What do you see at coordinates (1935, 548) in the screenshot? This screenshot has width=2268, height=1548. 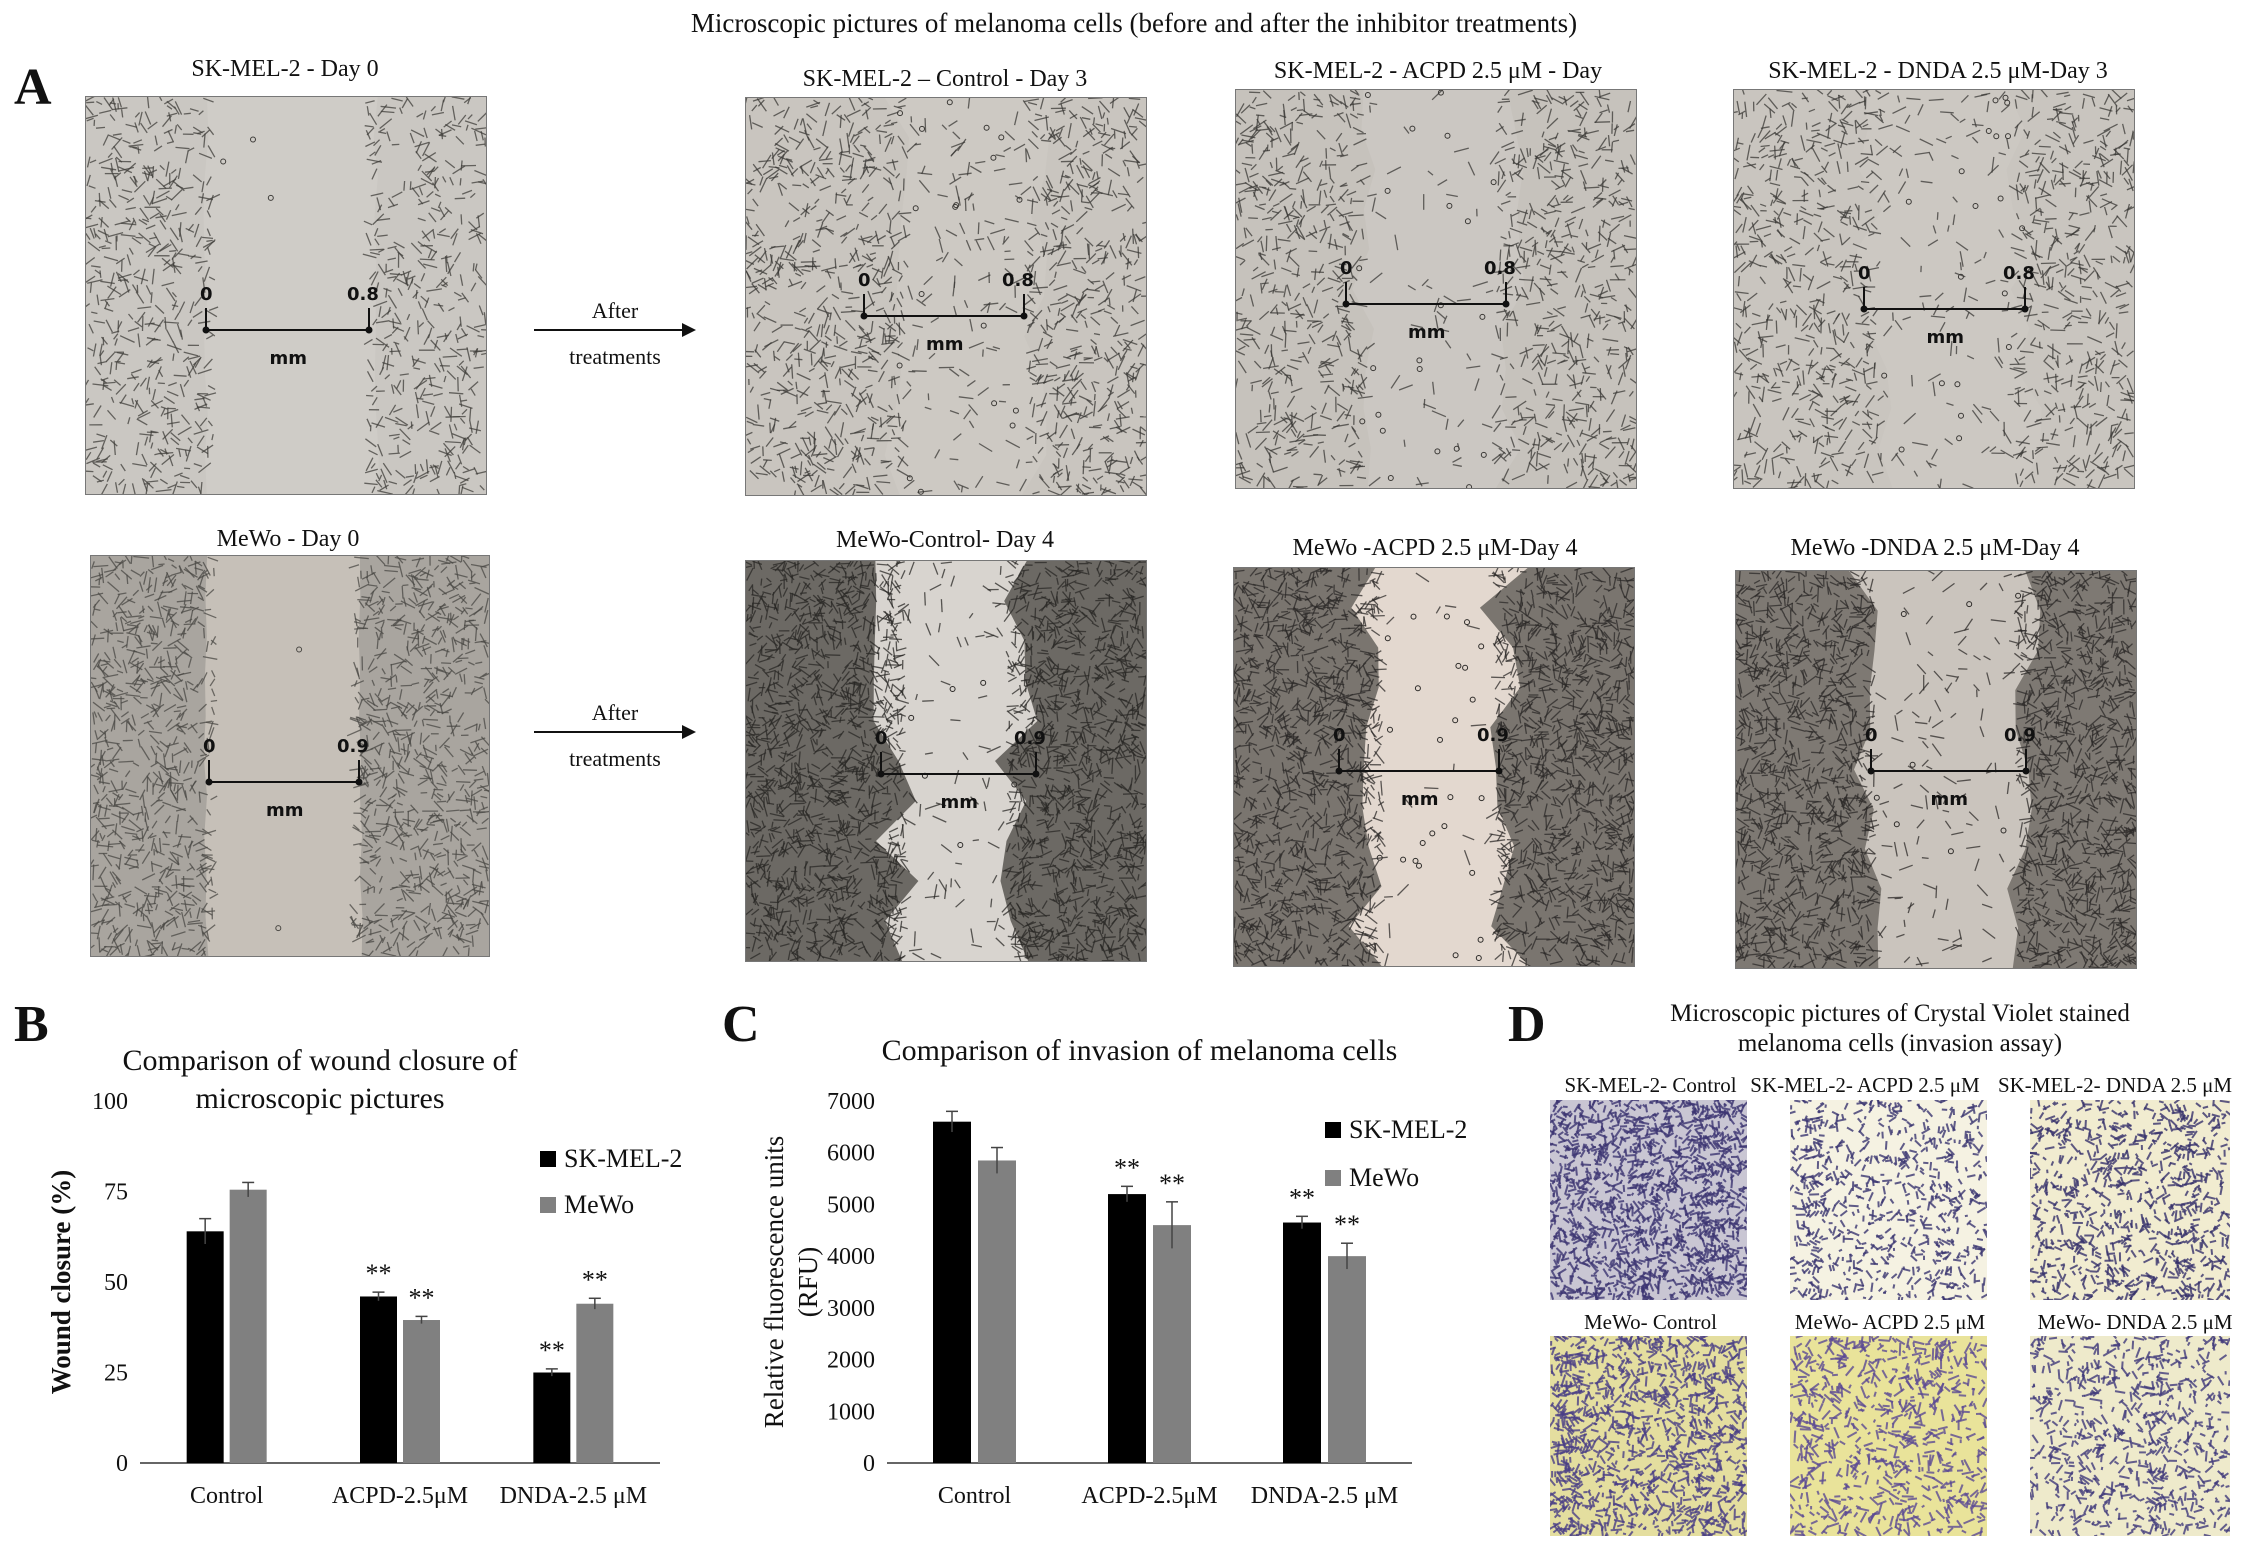 I see `mewo-dnda-title: MeWo -DNDA 2.5 μM-Day 4` at bounding box center [1935, 548].